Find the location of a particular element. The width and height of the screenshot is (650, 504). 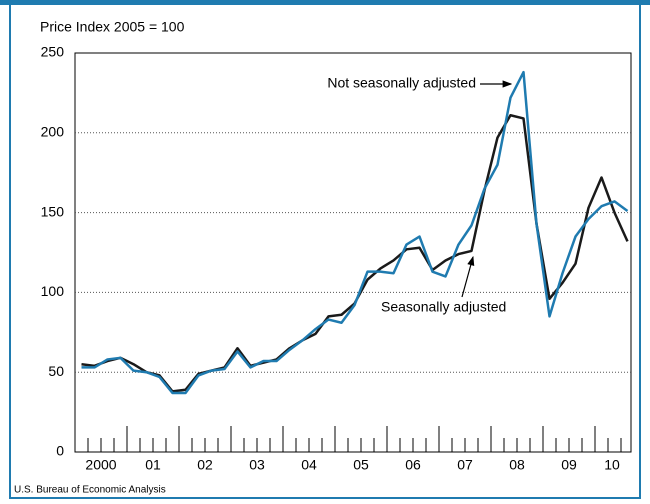

x-tick-label: 08 is located at coordinates (517, 465).